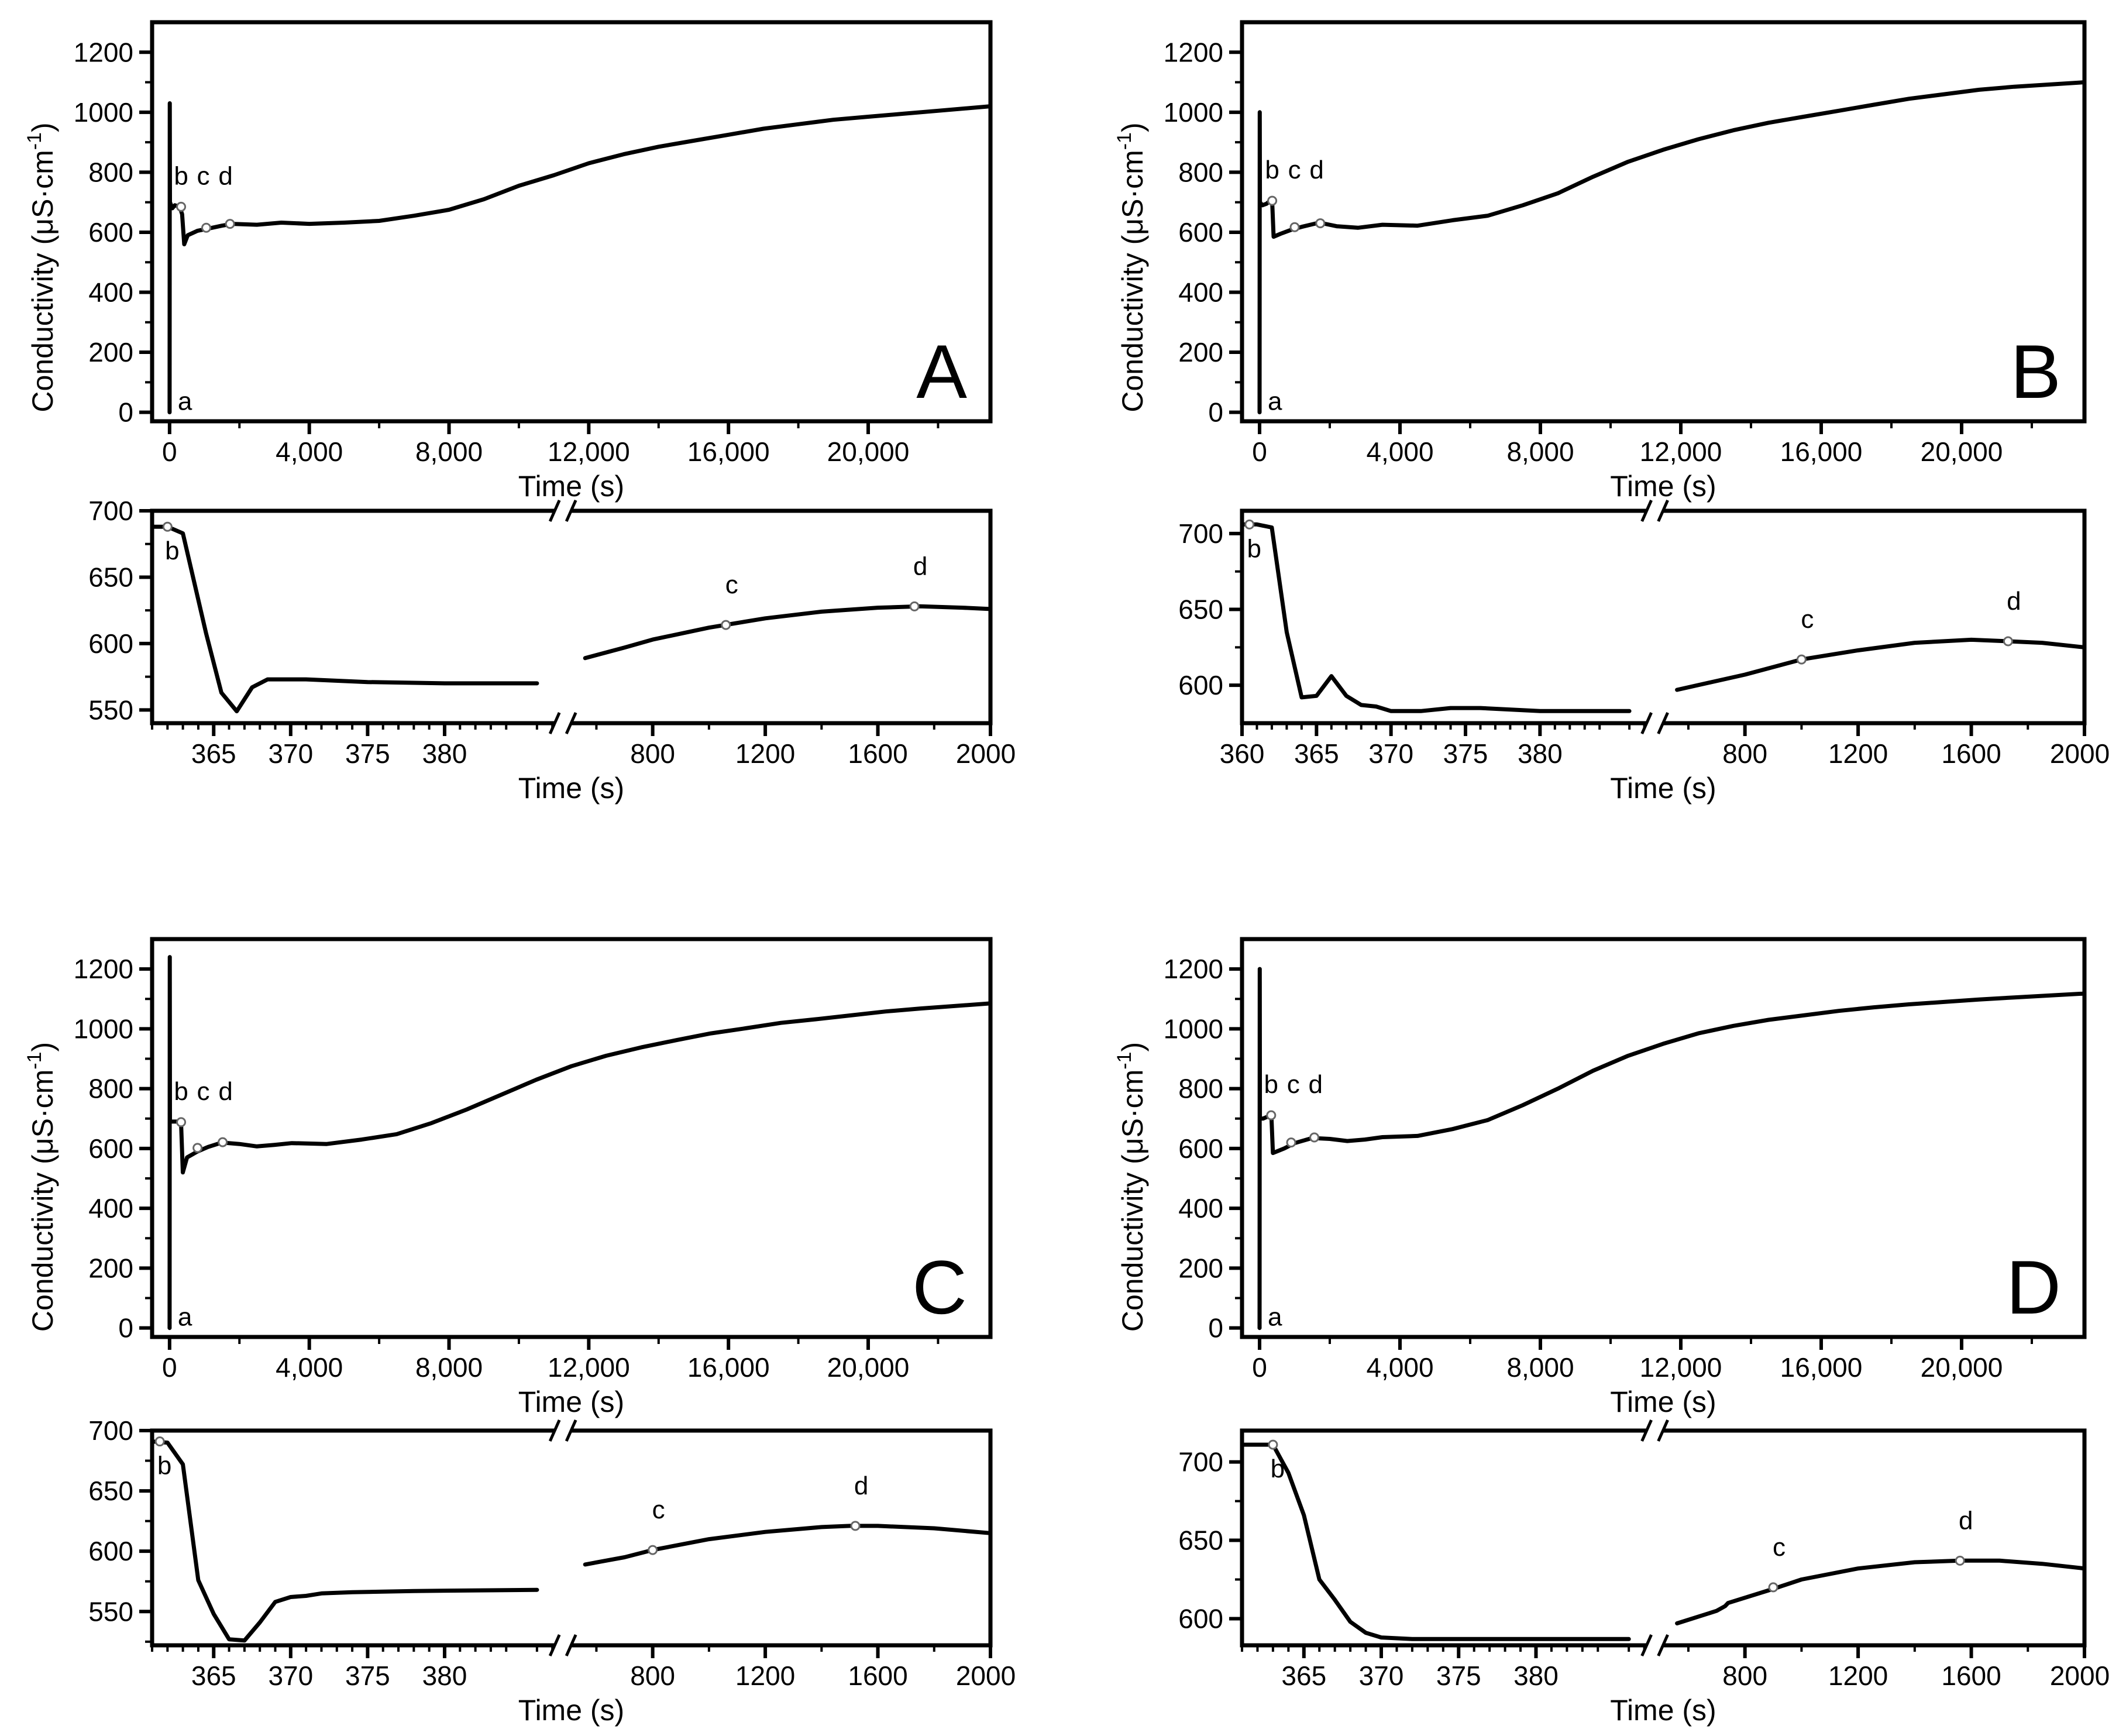 This screenshot has height=1736, width=2126. Describe the element at coordinates (1773, 1587) in the screenshot. I see `detail-point-marker-c` at that location.